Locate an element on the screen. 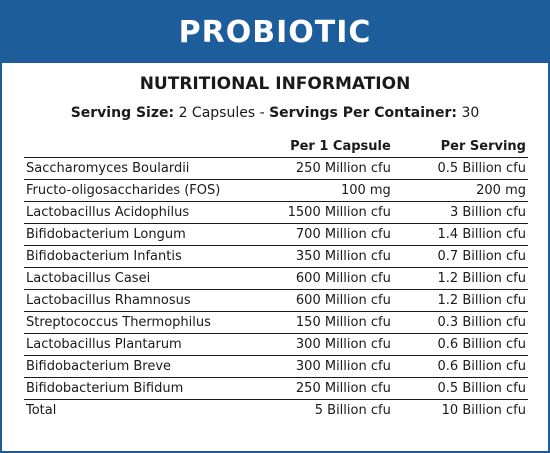 The width and height of the screenshot is (550, 453). ingredient-name: Fructo-oligosaccharides (FOS) is located at coordinates (140, 190).